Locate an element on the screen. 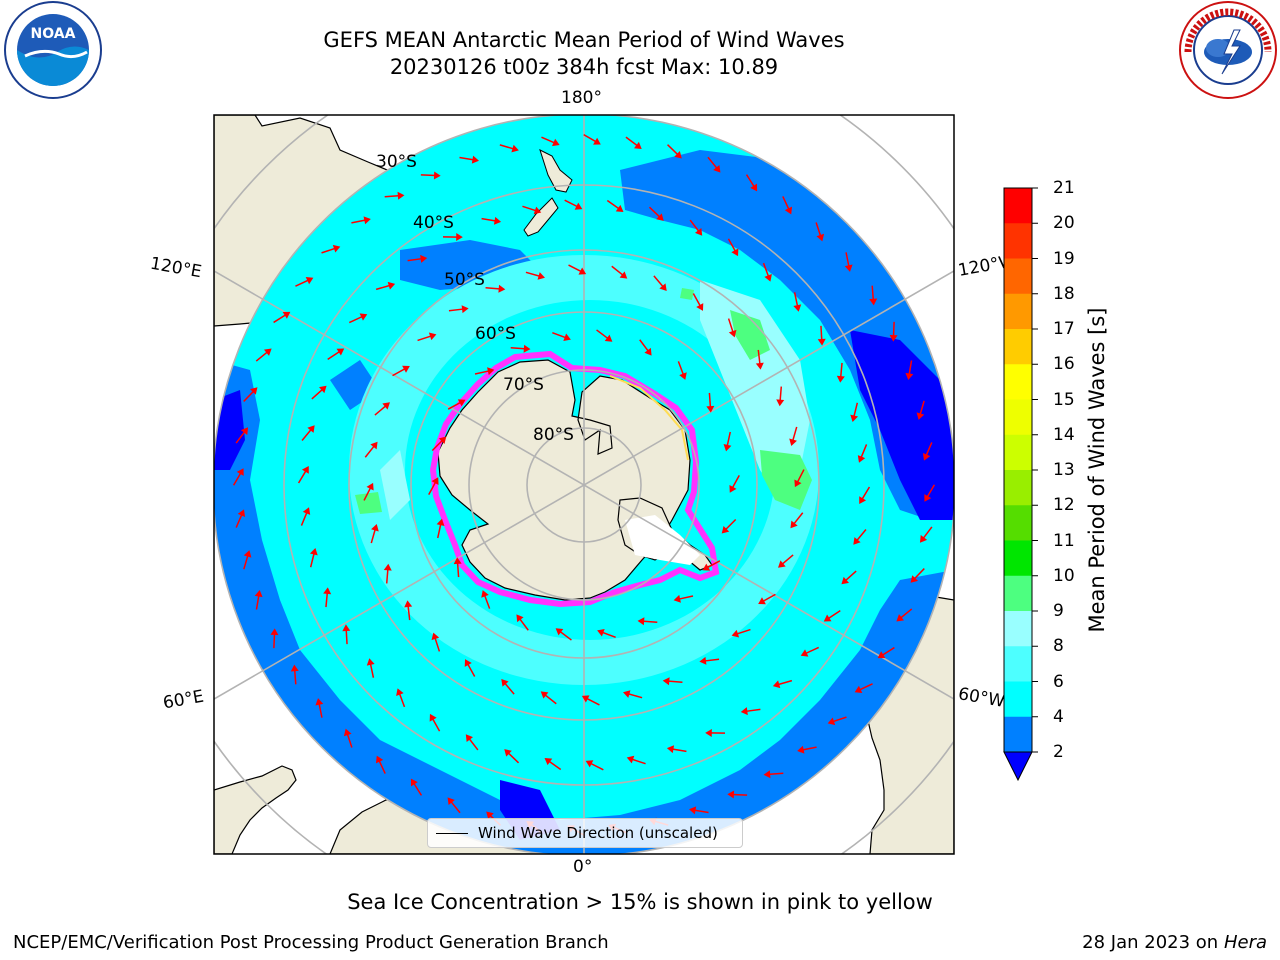 This screenshot has height=960, width=1280. colorbar-tick-label: 4 is located at coordinates (1058, 716).